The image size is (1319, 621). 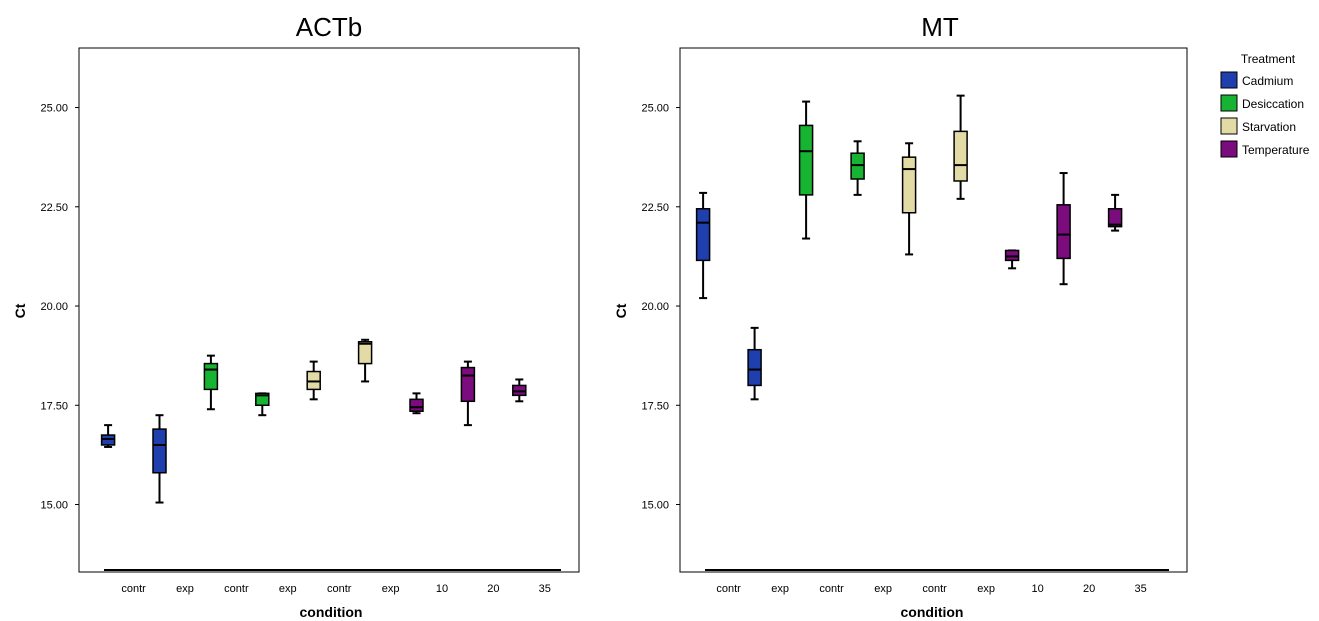 What do you see at coordinates (1269, 127) in the screenshot?
I see `legend-label: Starvation` at bounding box center [1269, 127].